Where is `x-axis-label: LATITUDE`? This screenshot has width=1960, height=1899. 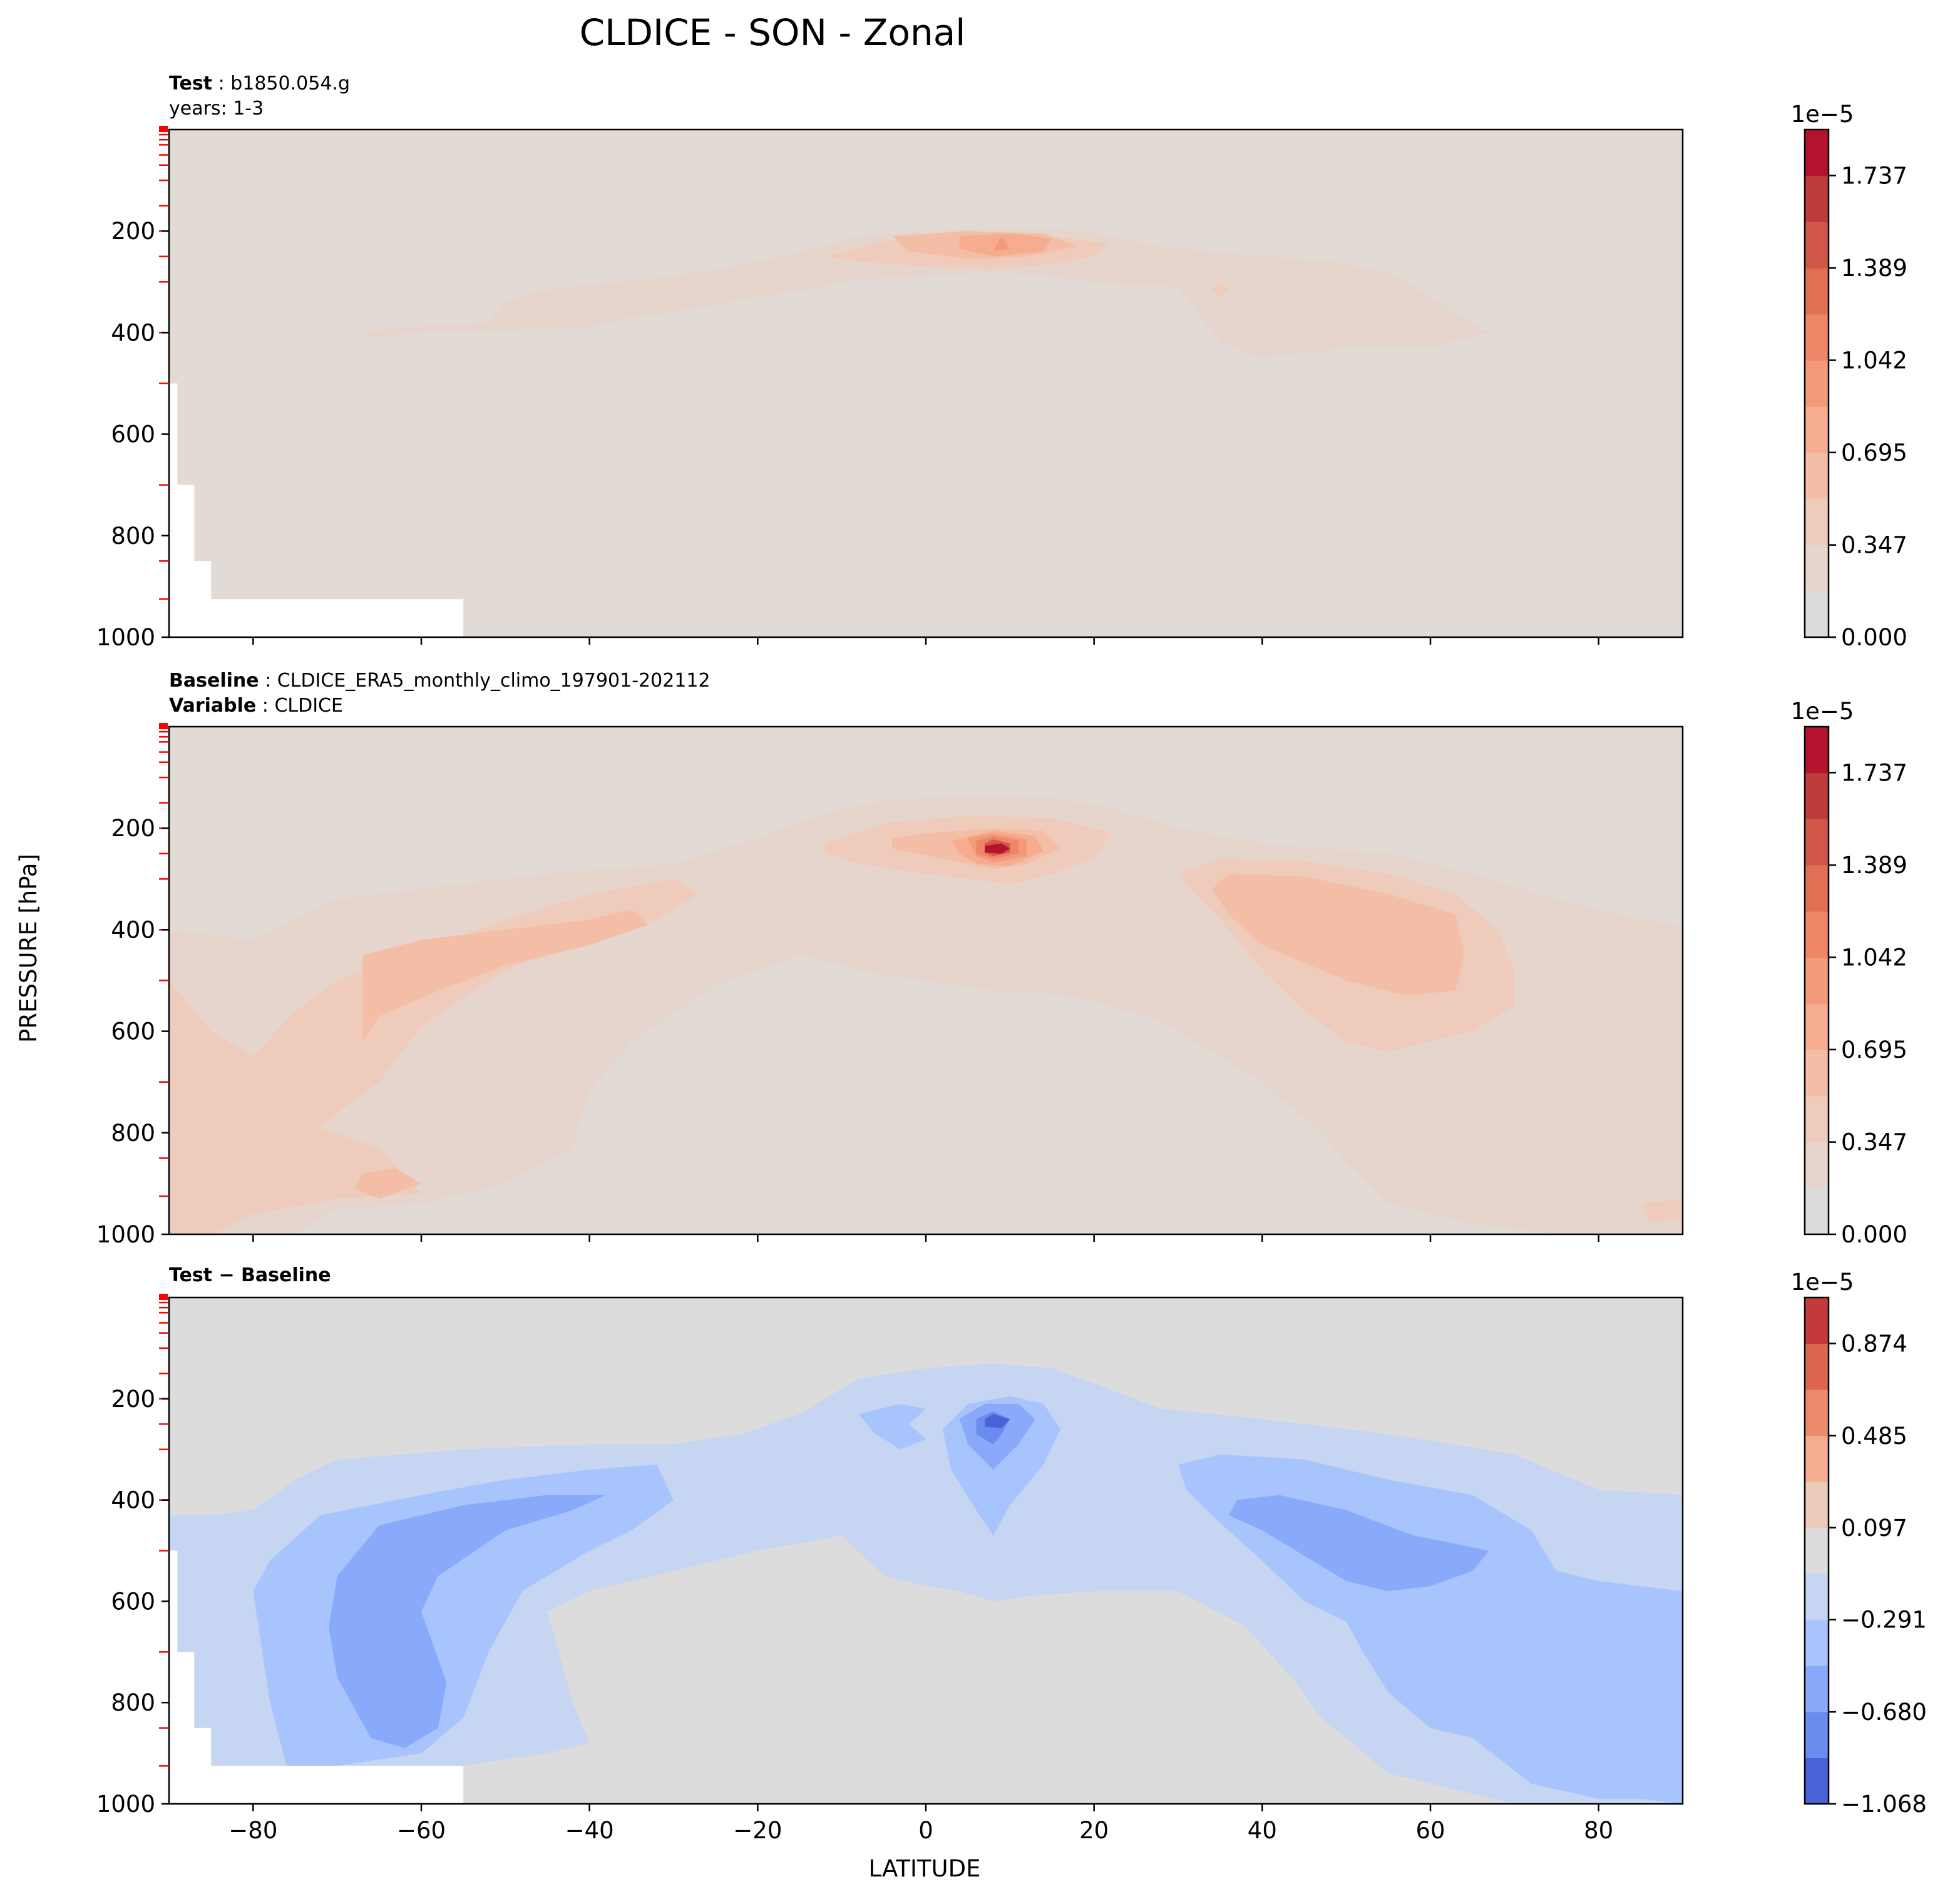
x-axis-label: LATITUDE is located at coordinates (925, 1868).